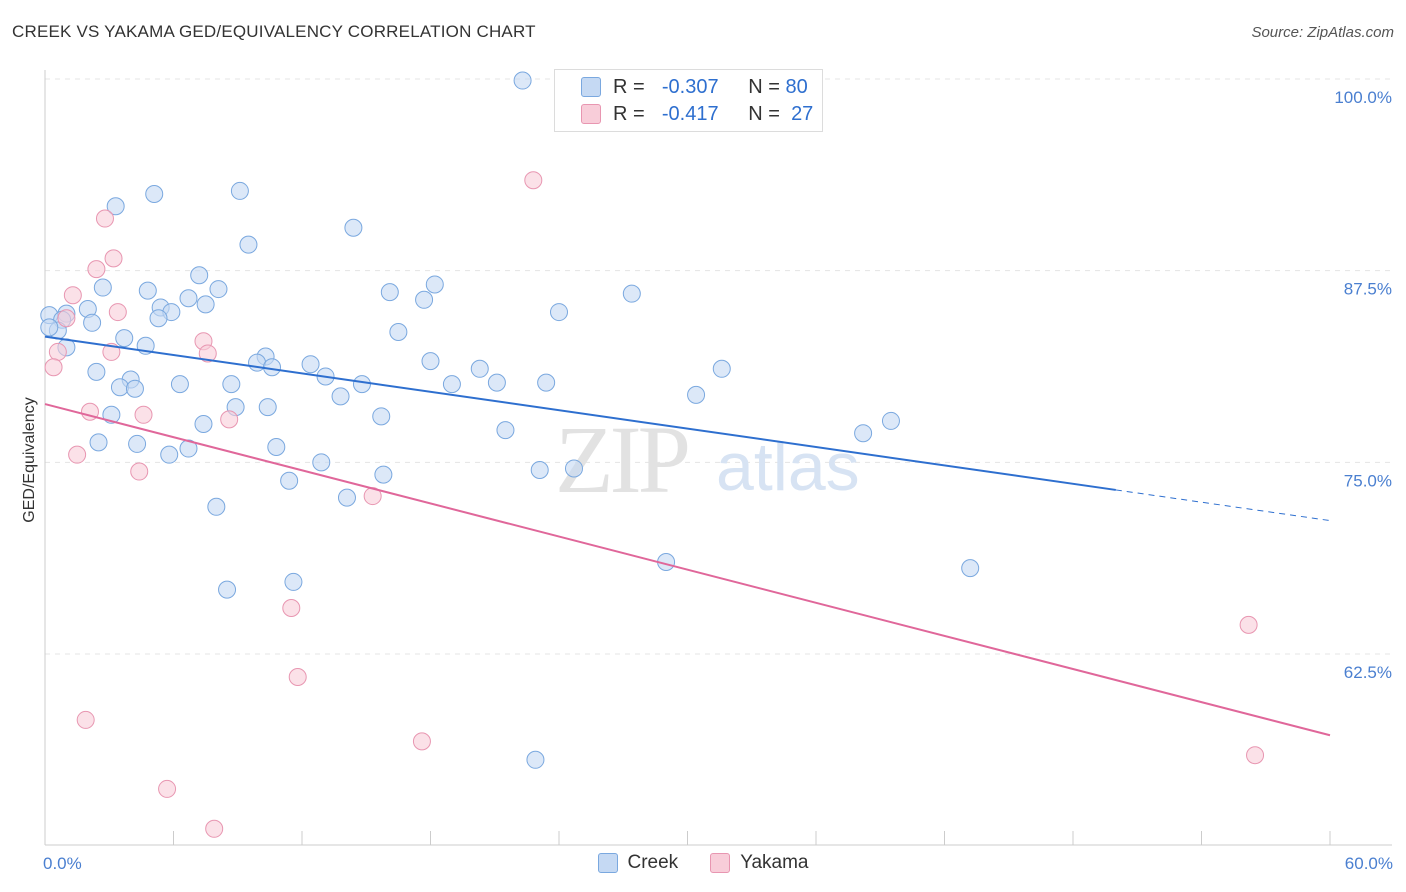 The height and width of the screenshot is (892, 1406). What do you see at coordinates (1322, 32) in the screenshot?
I see `source-credit: Source: ZipAtlas.com` at bounding box center [1322, 32].